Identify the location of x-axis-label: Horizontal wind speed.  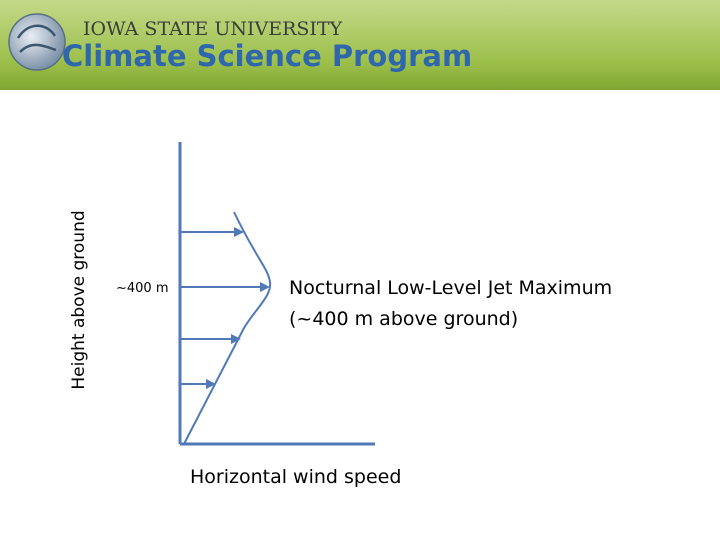
(295, 477).